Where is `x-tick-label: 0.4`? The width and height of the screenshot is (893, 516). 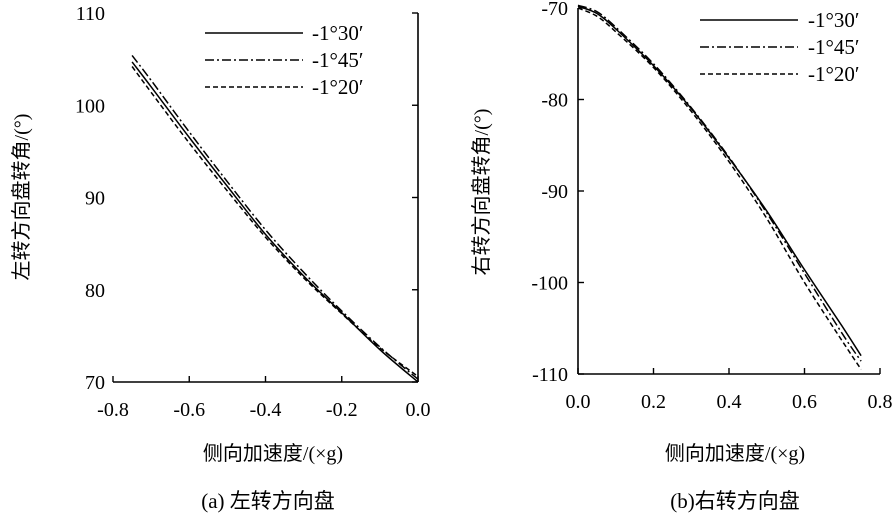 x-tick-label: 0.4 is located at coordinates (729, 402).